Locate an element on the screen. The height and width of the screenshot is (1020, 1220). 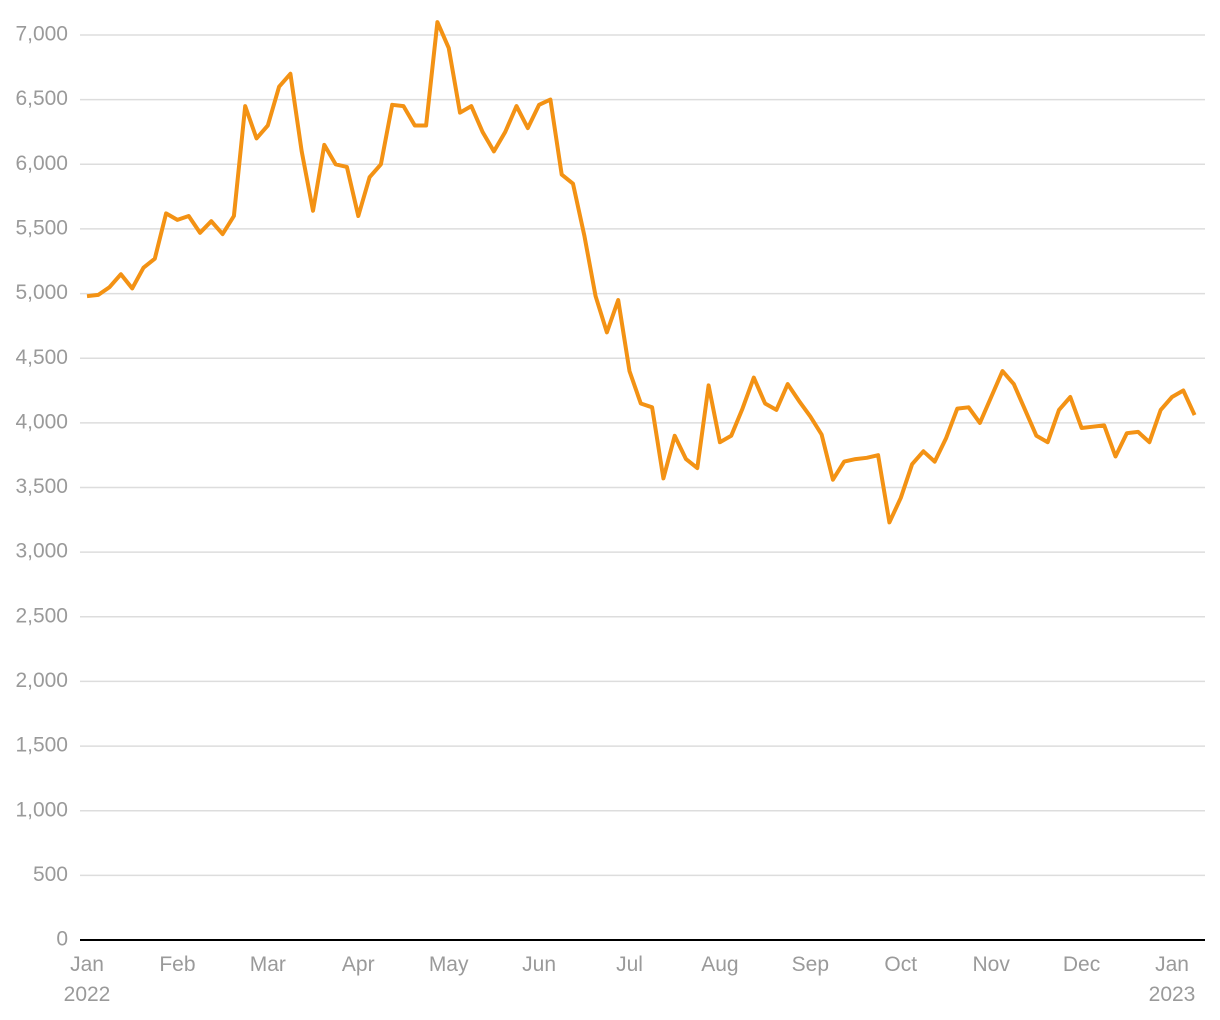
y-tick-label: 2,500 is located at coordinates (41, 615).